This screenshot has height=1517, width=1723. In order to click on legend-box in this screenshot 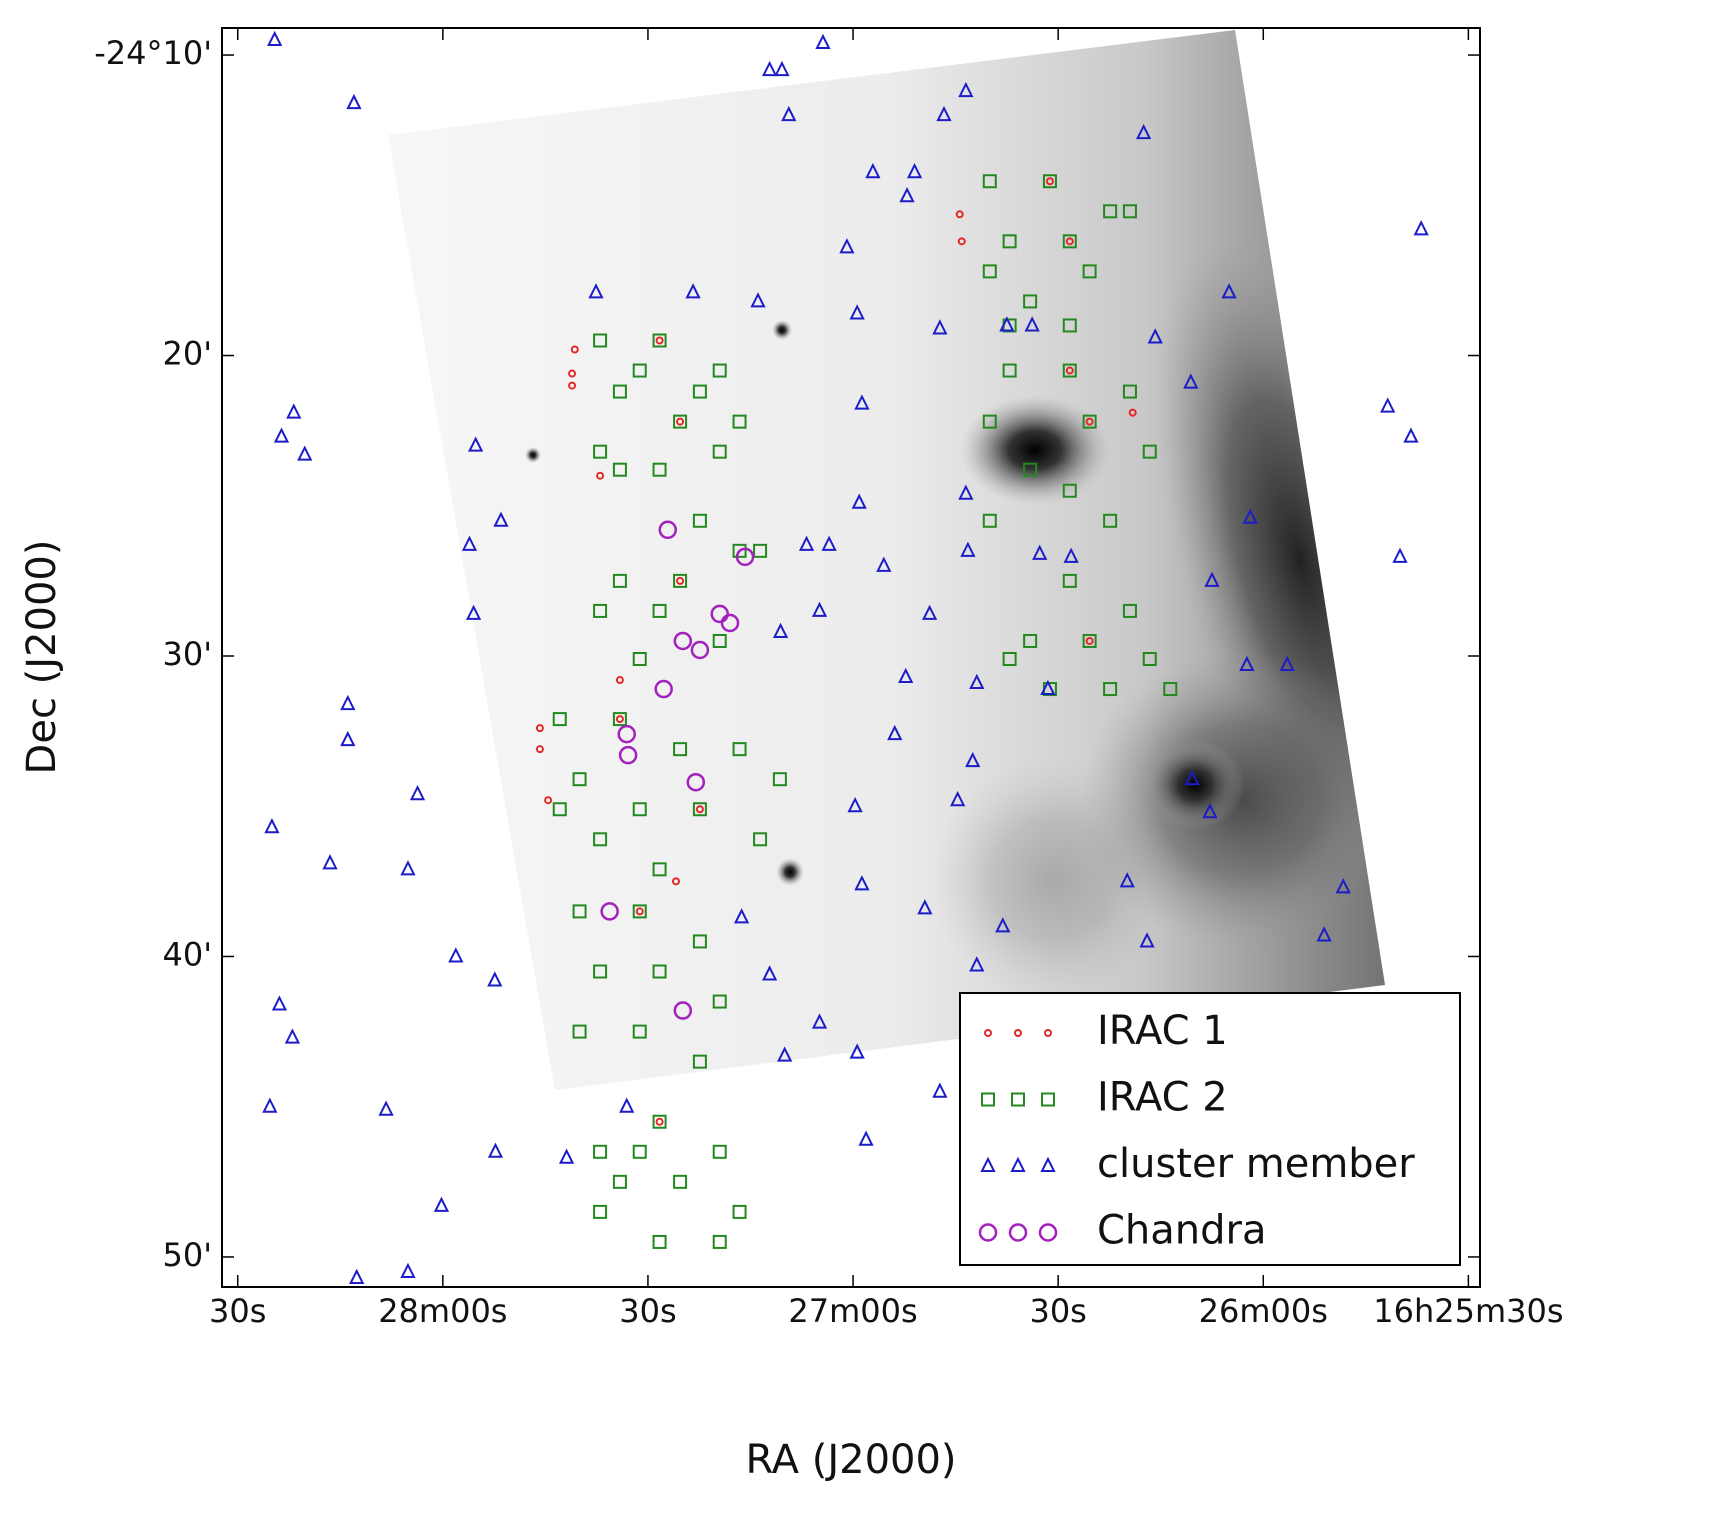, I will do `click(1210, 1129)`.